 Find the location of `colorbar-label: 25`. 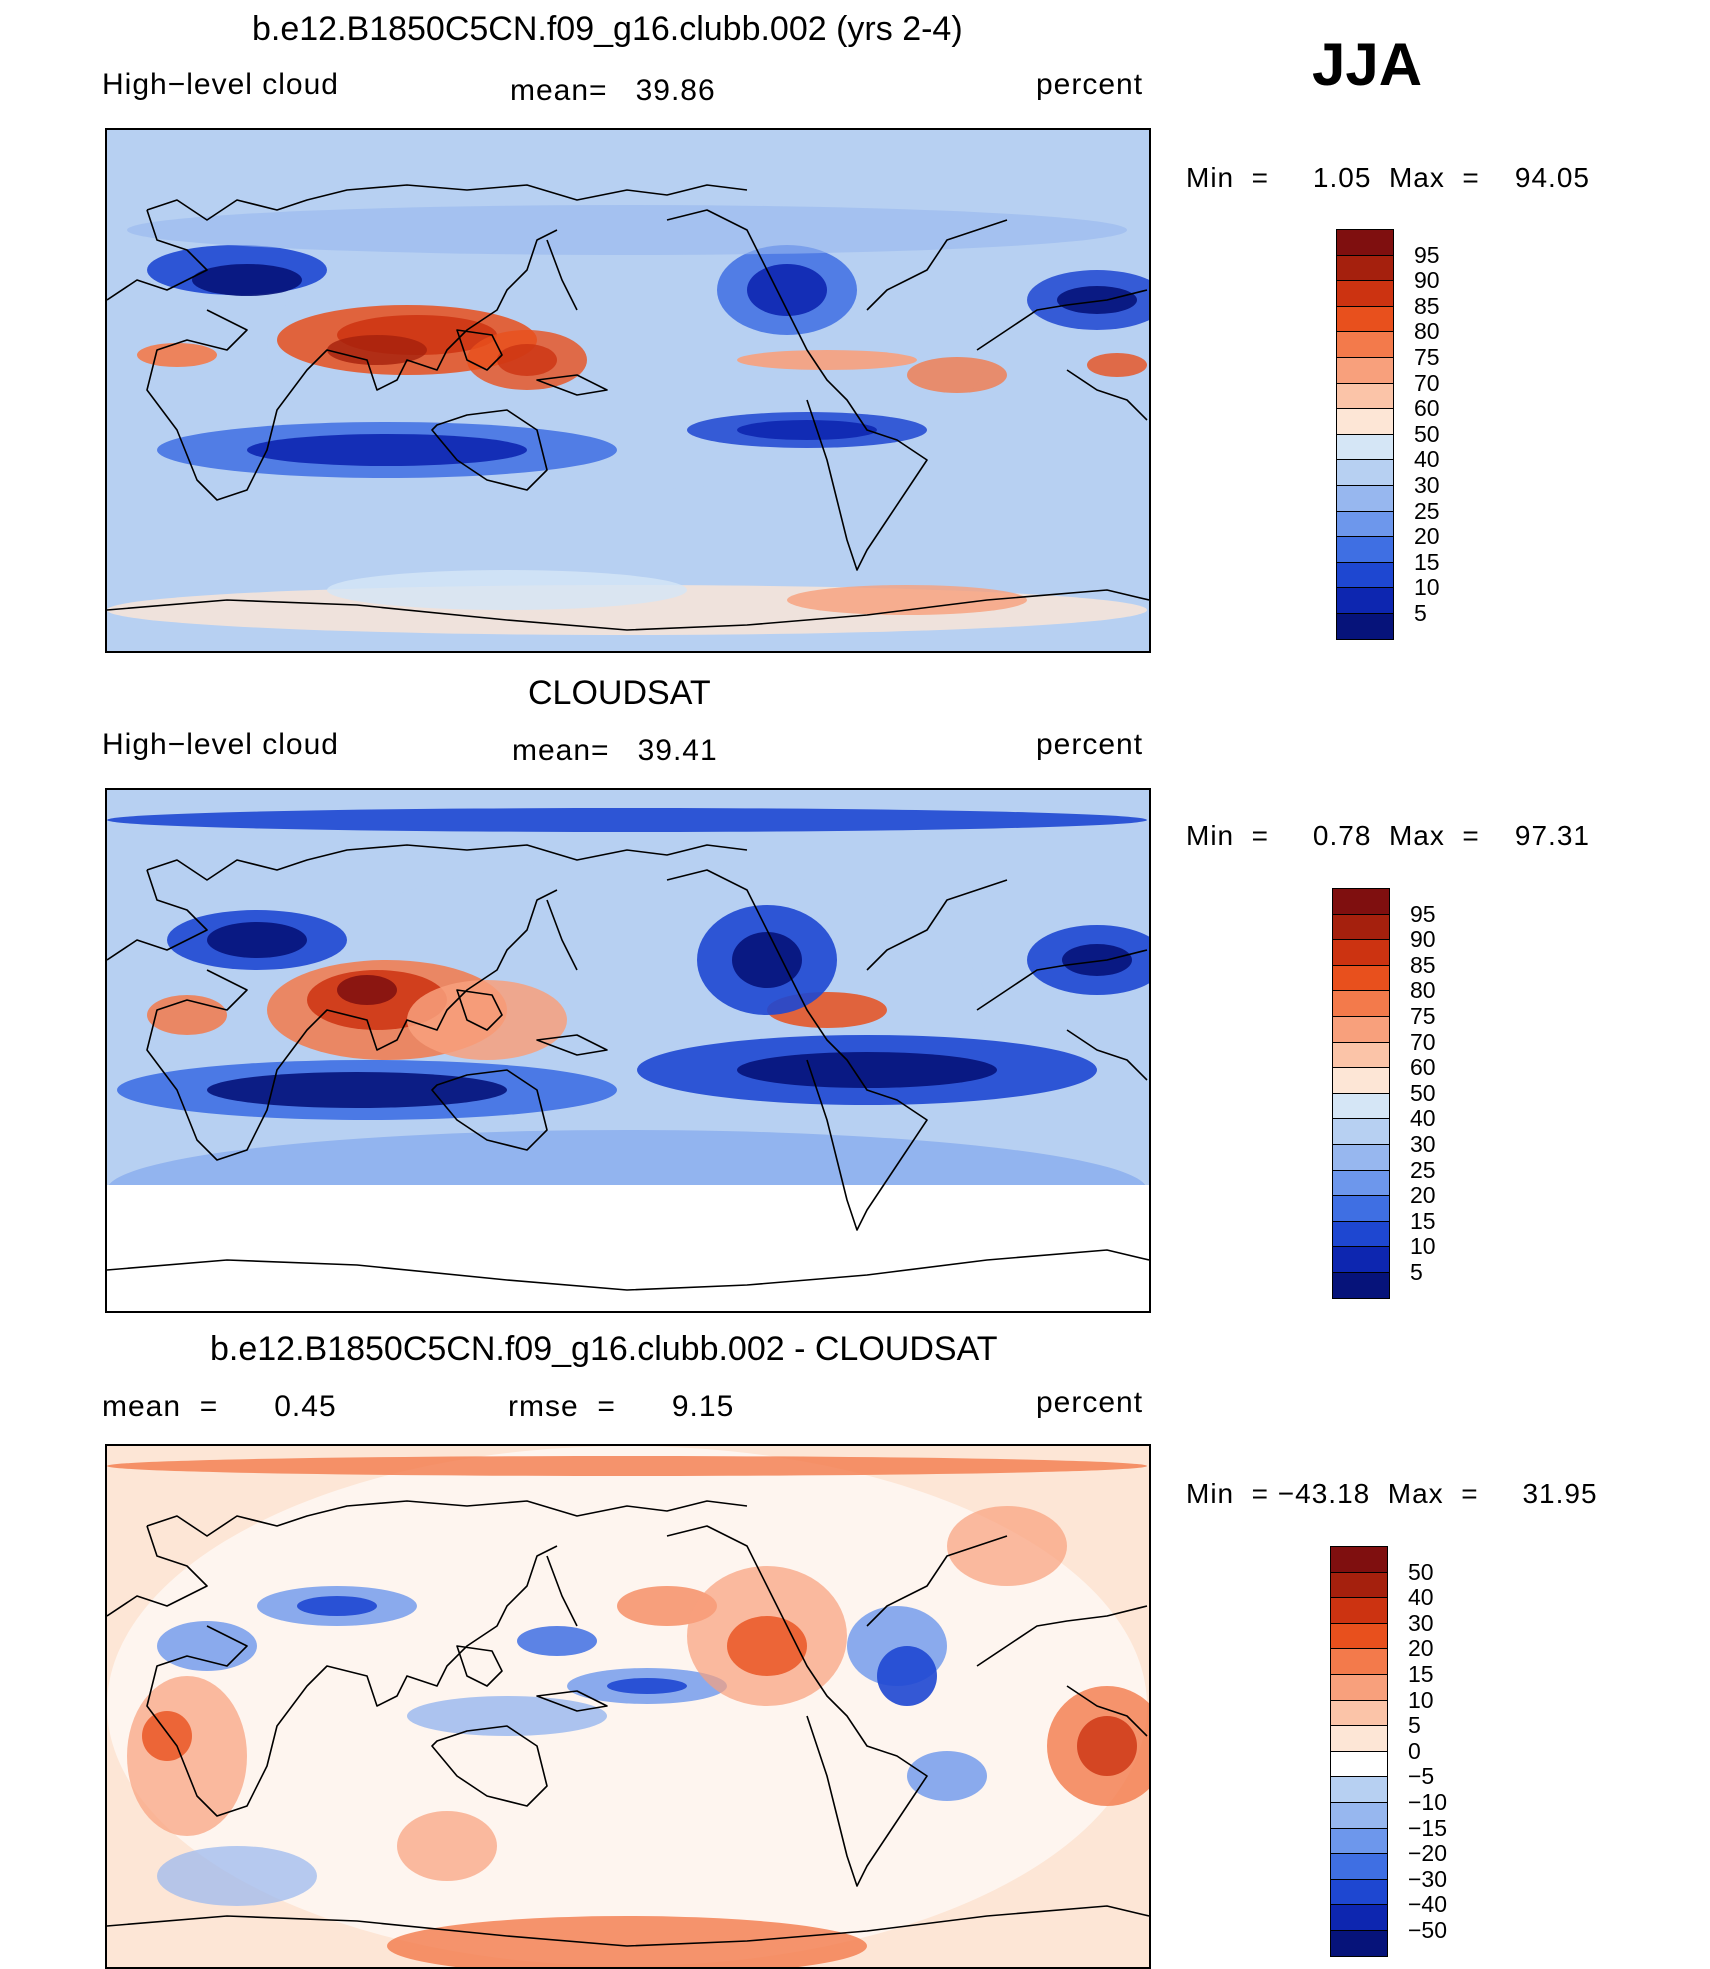

colorbar-label: 25 is located at coordinates (1423, 1169).